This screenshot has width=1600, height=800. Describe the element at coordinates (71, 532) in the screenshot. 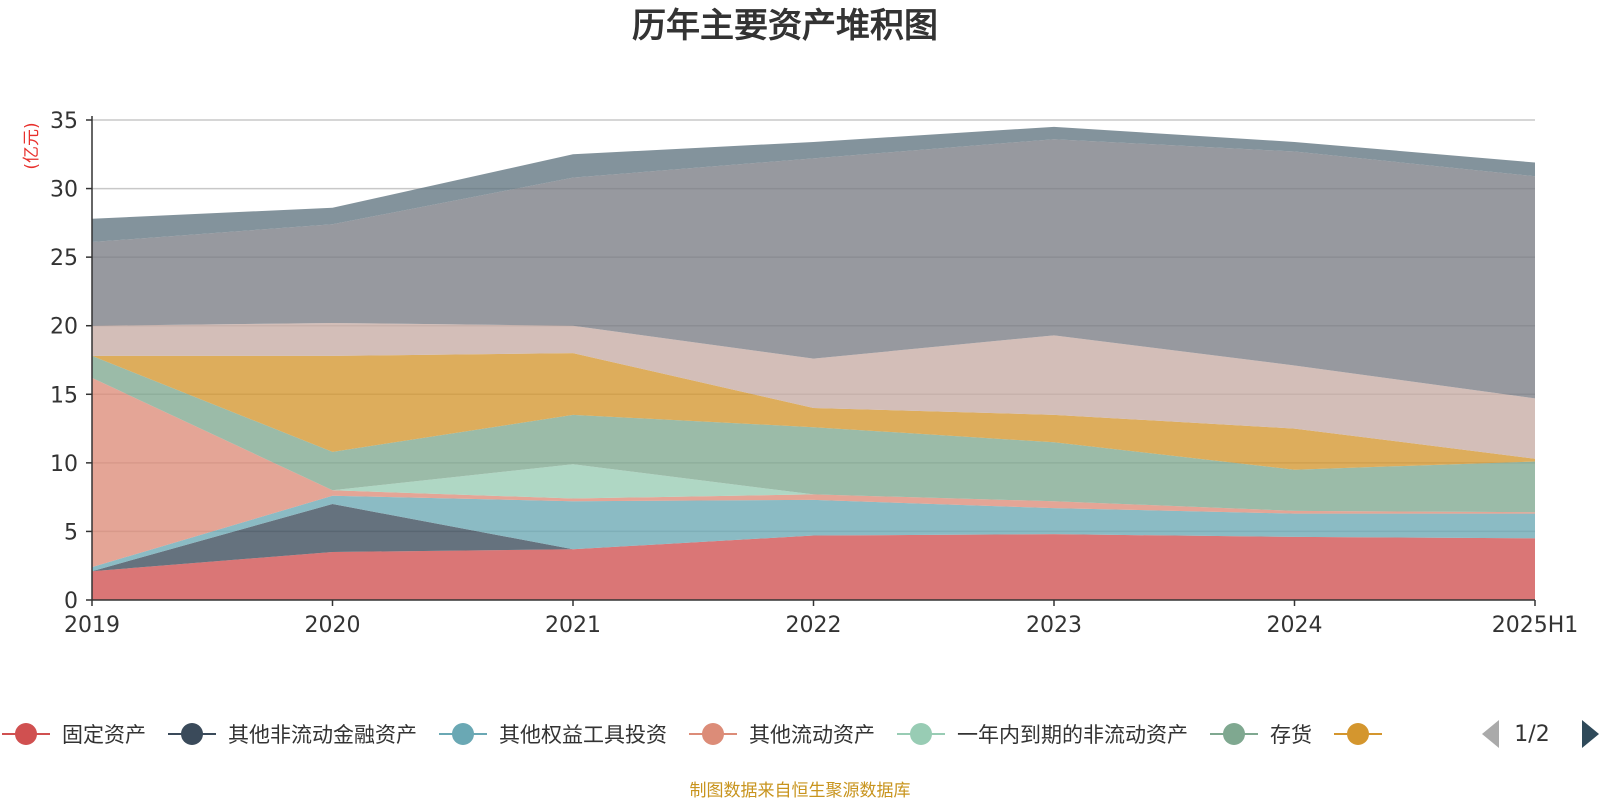

I see `y-tick-label: 5` at that location.